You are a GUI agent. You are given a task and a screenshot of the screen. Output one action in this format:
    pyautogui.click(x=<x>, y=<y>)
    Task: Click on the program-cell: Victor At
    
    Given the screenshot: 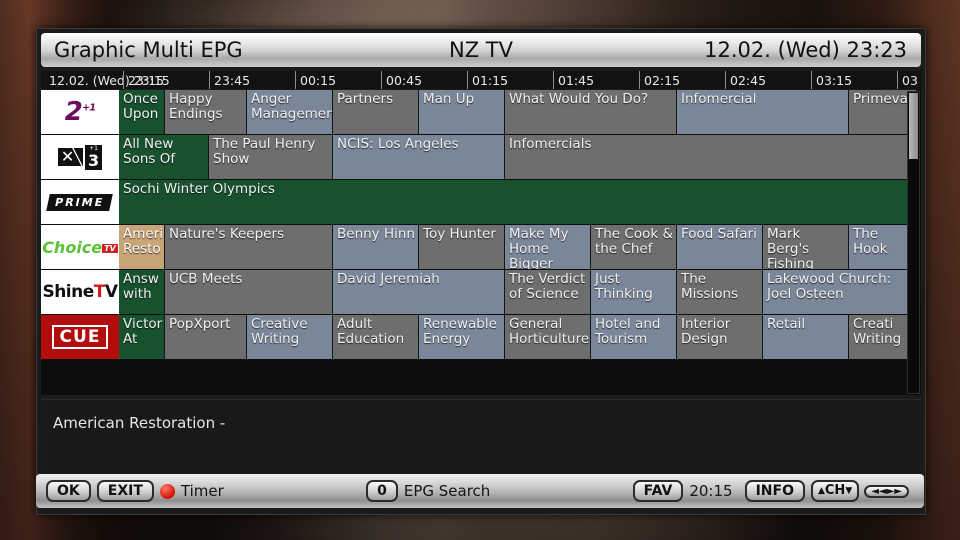 What is the action you would take?
    pyautogui.click(x=142, y=337)
    